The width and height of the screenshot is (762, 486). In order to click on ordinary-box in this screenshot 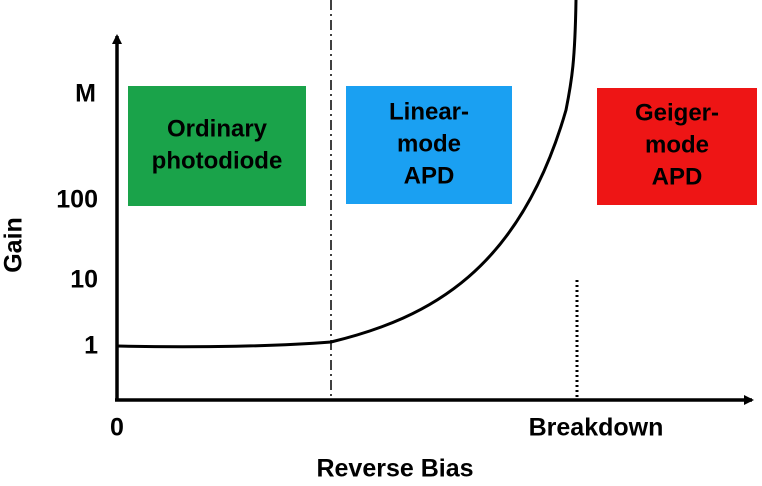, I will do `click(217, 146)`.